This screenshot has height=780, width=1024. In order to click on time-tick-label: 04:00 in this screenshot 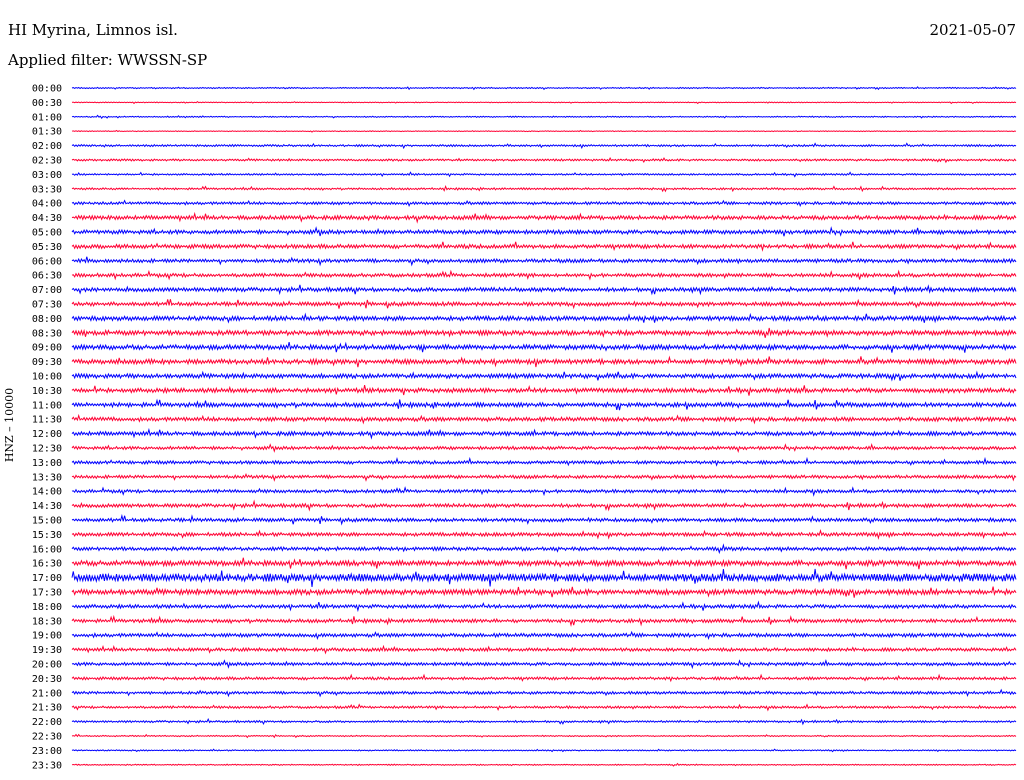, I will do `click(47, 204)`.